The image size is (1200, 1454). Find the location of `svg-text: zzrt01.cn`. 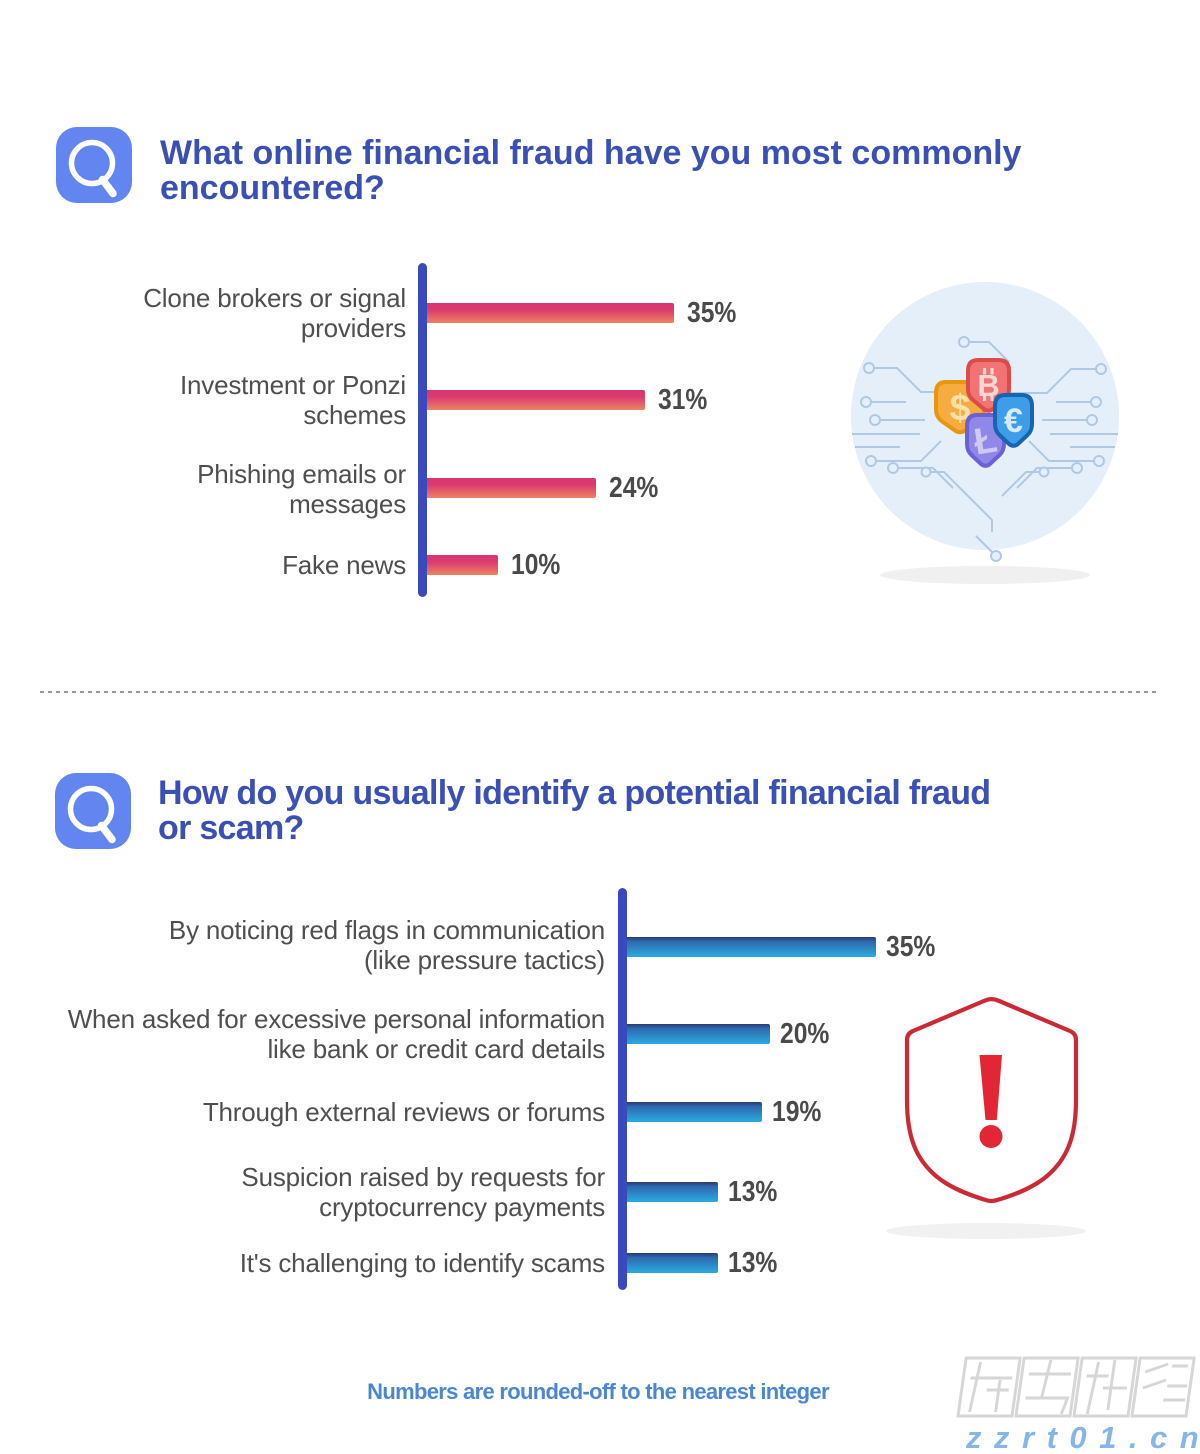

svg-text: zzrt01.cn is located at coordinates (1082, 1437).